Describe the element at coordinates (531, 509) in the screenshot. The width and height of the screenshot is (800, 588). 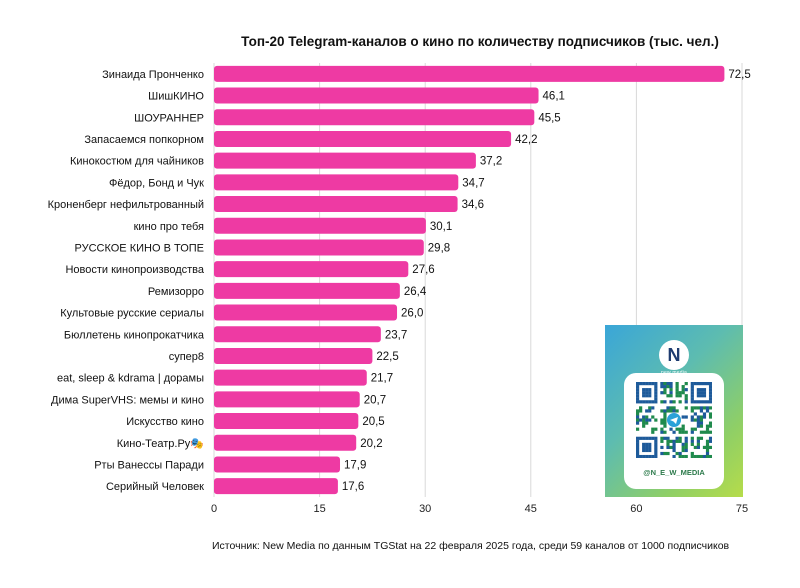
I see `x-tick-label-3: 45` at that location.